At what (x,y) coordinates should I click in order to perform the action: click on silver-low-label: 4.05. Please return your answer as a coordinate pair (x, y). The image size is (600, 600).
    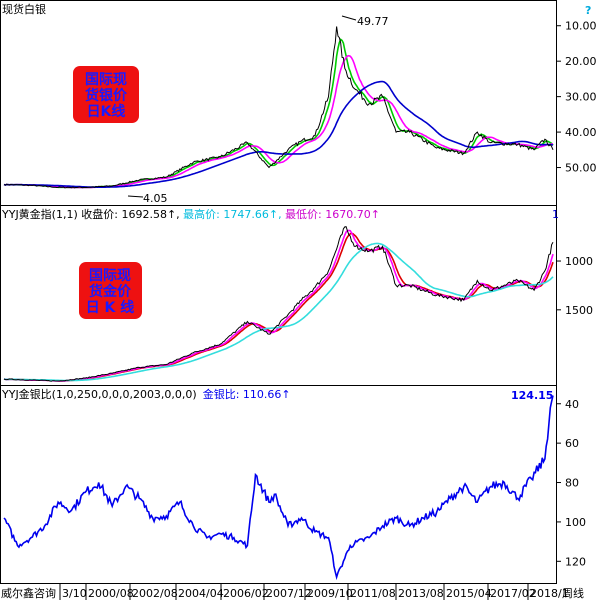
    Looking at the image, I should click on (155, 198).